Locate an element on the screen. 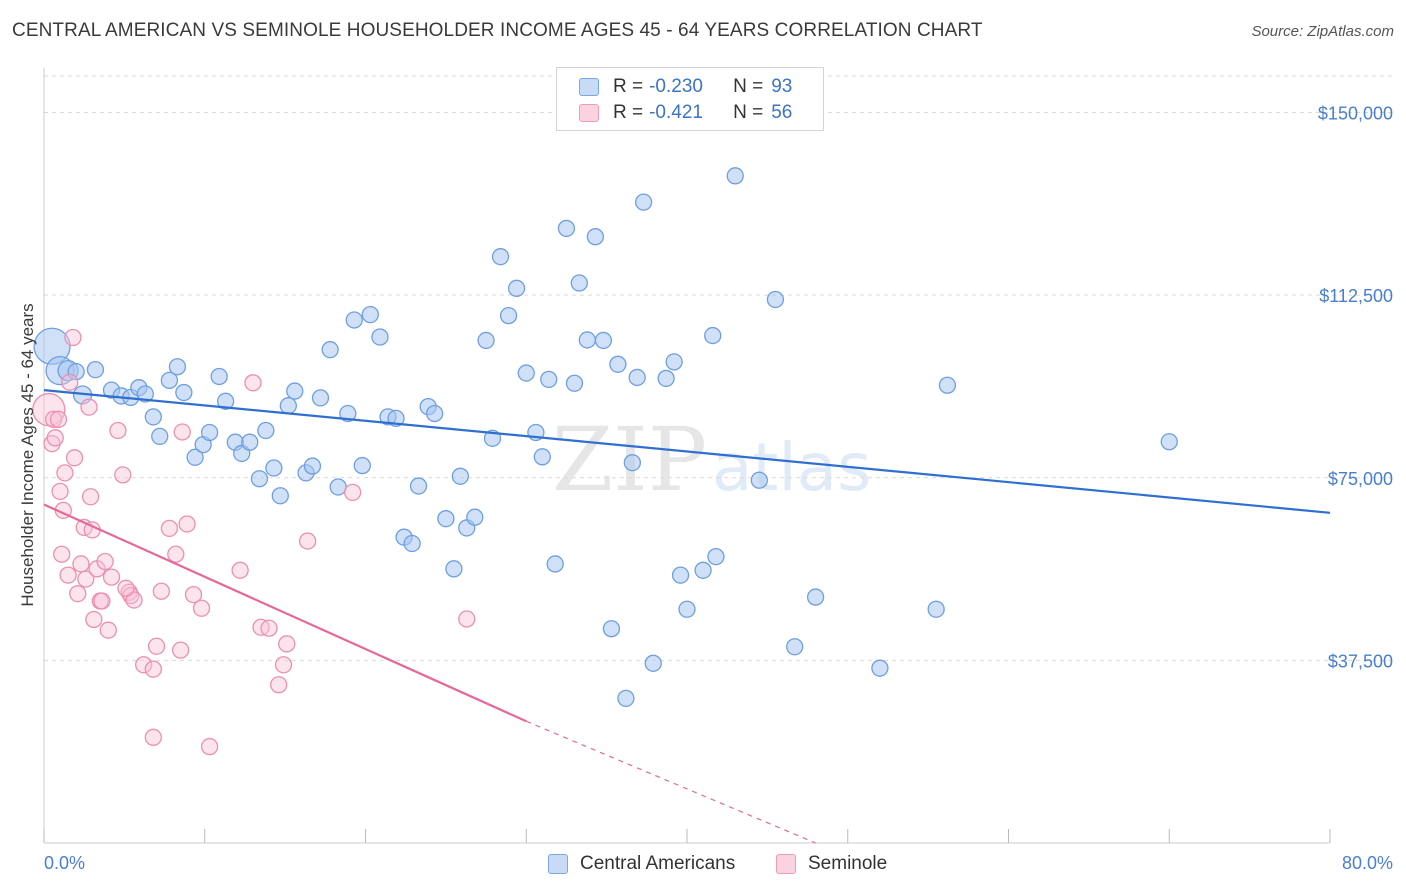  legend-row-seminole: R = -0.421 N = 56 is located at coordinates (685, 113).